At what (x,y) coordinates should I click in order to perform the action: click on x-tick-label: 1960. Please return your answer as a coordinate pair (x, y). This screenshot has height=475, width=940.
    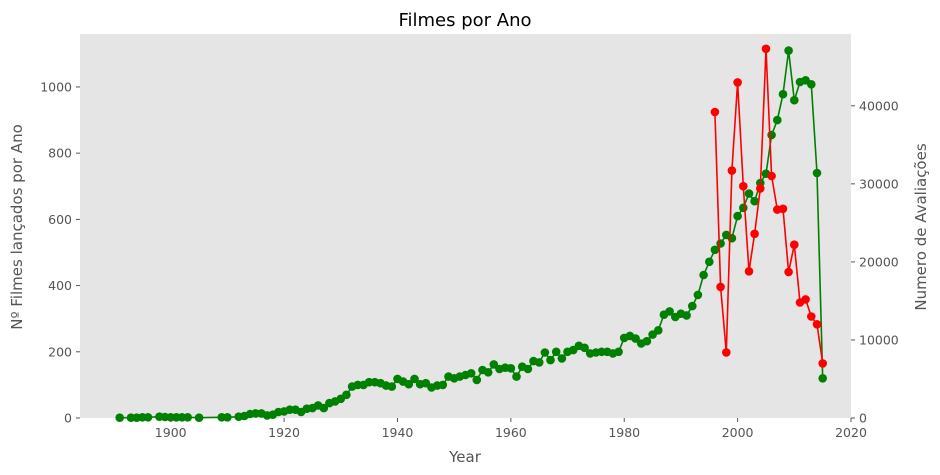
    Looking at the image, I should click on (511, 432).